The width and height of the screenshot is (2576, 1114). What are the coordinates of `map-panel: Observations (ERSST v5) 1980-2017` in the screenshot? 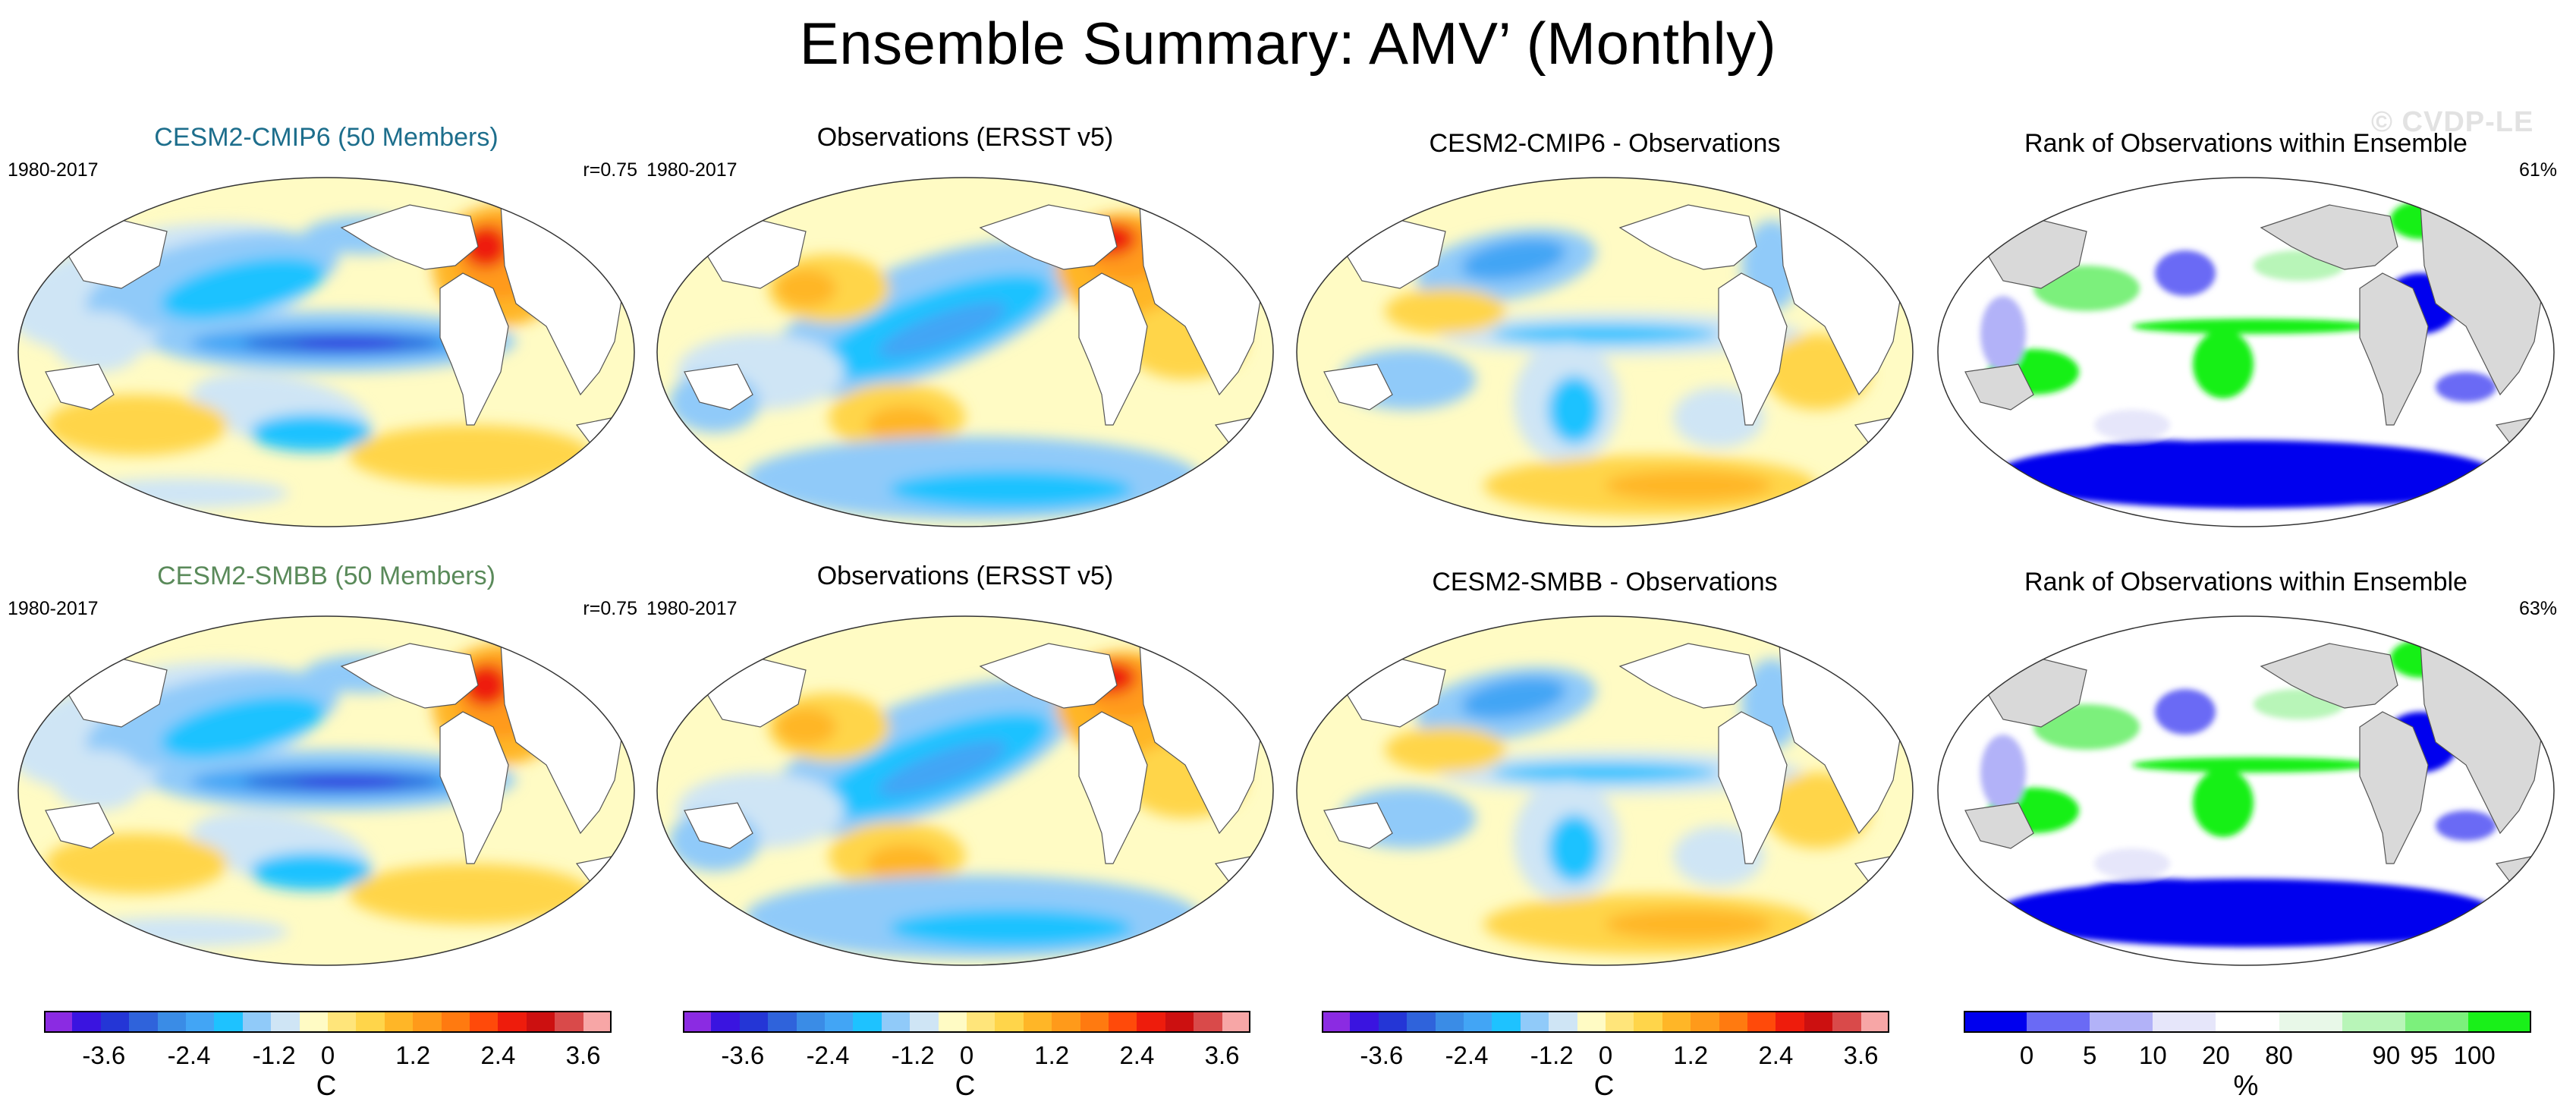 It's located at (965, 757).